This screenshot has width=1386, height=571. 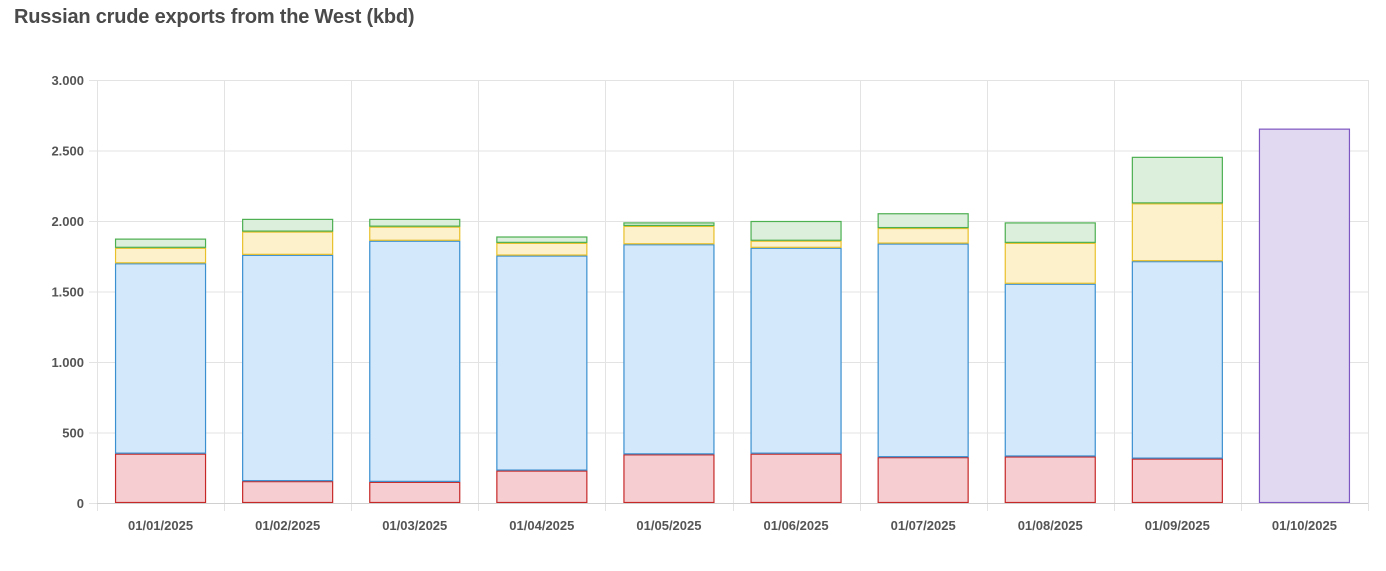 What do you see at coordinates (287, 525) in the screenshot?
I see `x-tick-label: 01/02/2025` at bounding box center [287, 525].